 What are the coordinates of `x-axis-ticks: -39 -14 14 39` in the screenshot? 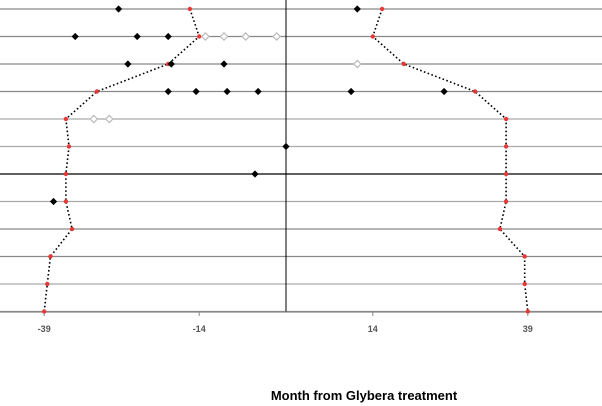 It's located at (285, 323).